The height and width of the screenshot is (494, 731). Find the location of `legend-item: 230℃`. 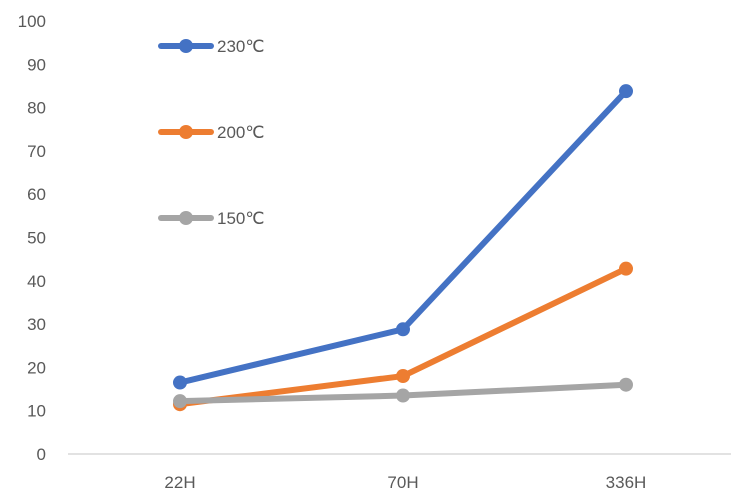

legend-item: 230℃ is located at coordinates (211, 46).